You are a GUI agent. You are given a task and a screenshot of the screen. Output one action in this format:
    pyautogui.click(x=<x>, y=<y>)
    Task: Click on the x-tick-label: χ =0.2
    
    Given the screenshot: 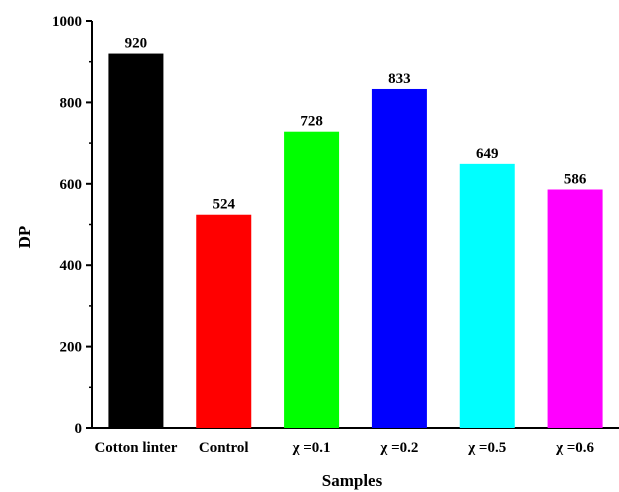 What is the action you would take?
    pyautogui.click(x=398, y=448)
    